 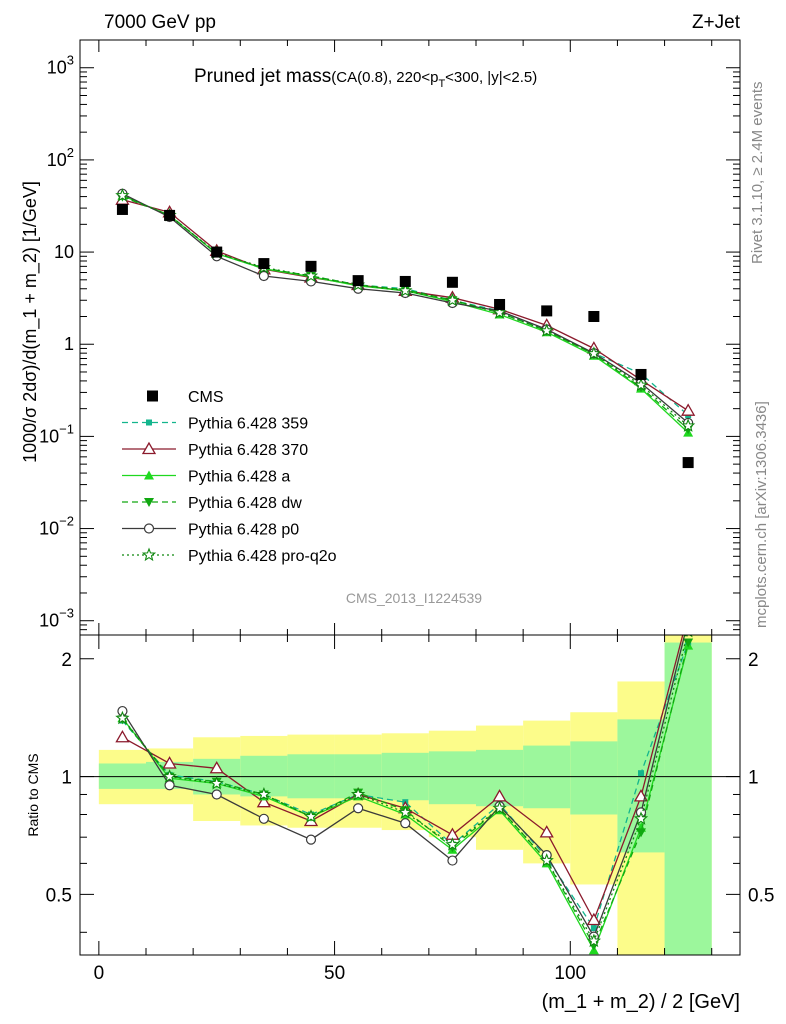 What do you see at coordinates (334, 973) in the screenshot?
I see `x-tick-label: 50` at bounding box center [334, 973].